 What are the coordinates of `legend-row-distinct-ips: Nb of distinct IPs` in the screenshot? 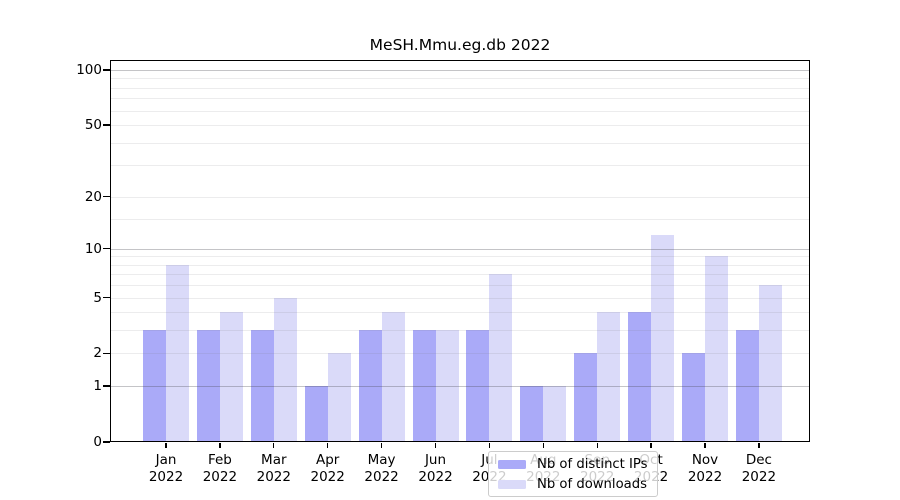 It's located at (573, 464).